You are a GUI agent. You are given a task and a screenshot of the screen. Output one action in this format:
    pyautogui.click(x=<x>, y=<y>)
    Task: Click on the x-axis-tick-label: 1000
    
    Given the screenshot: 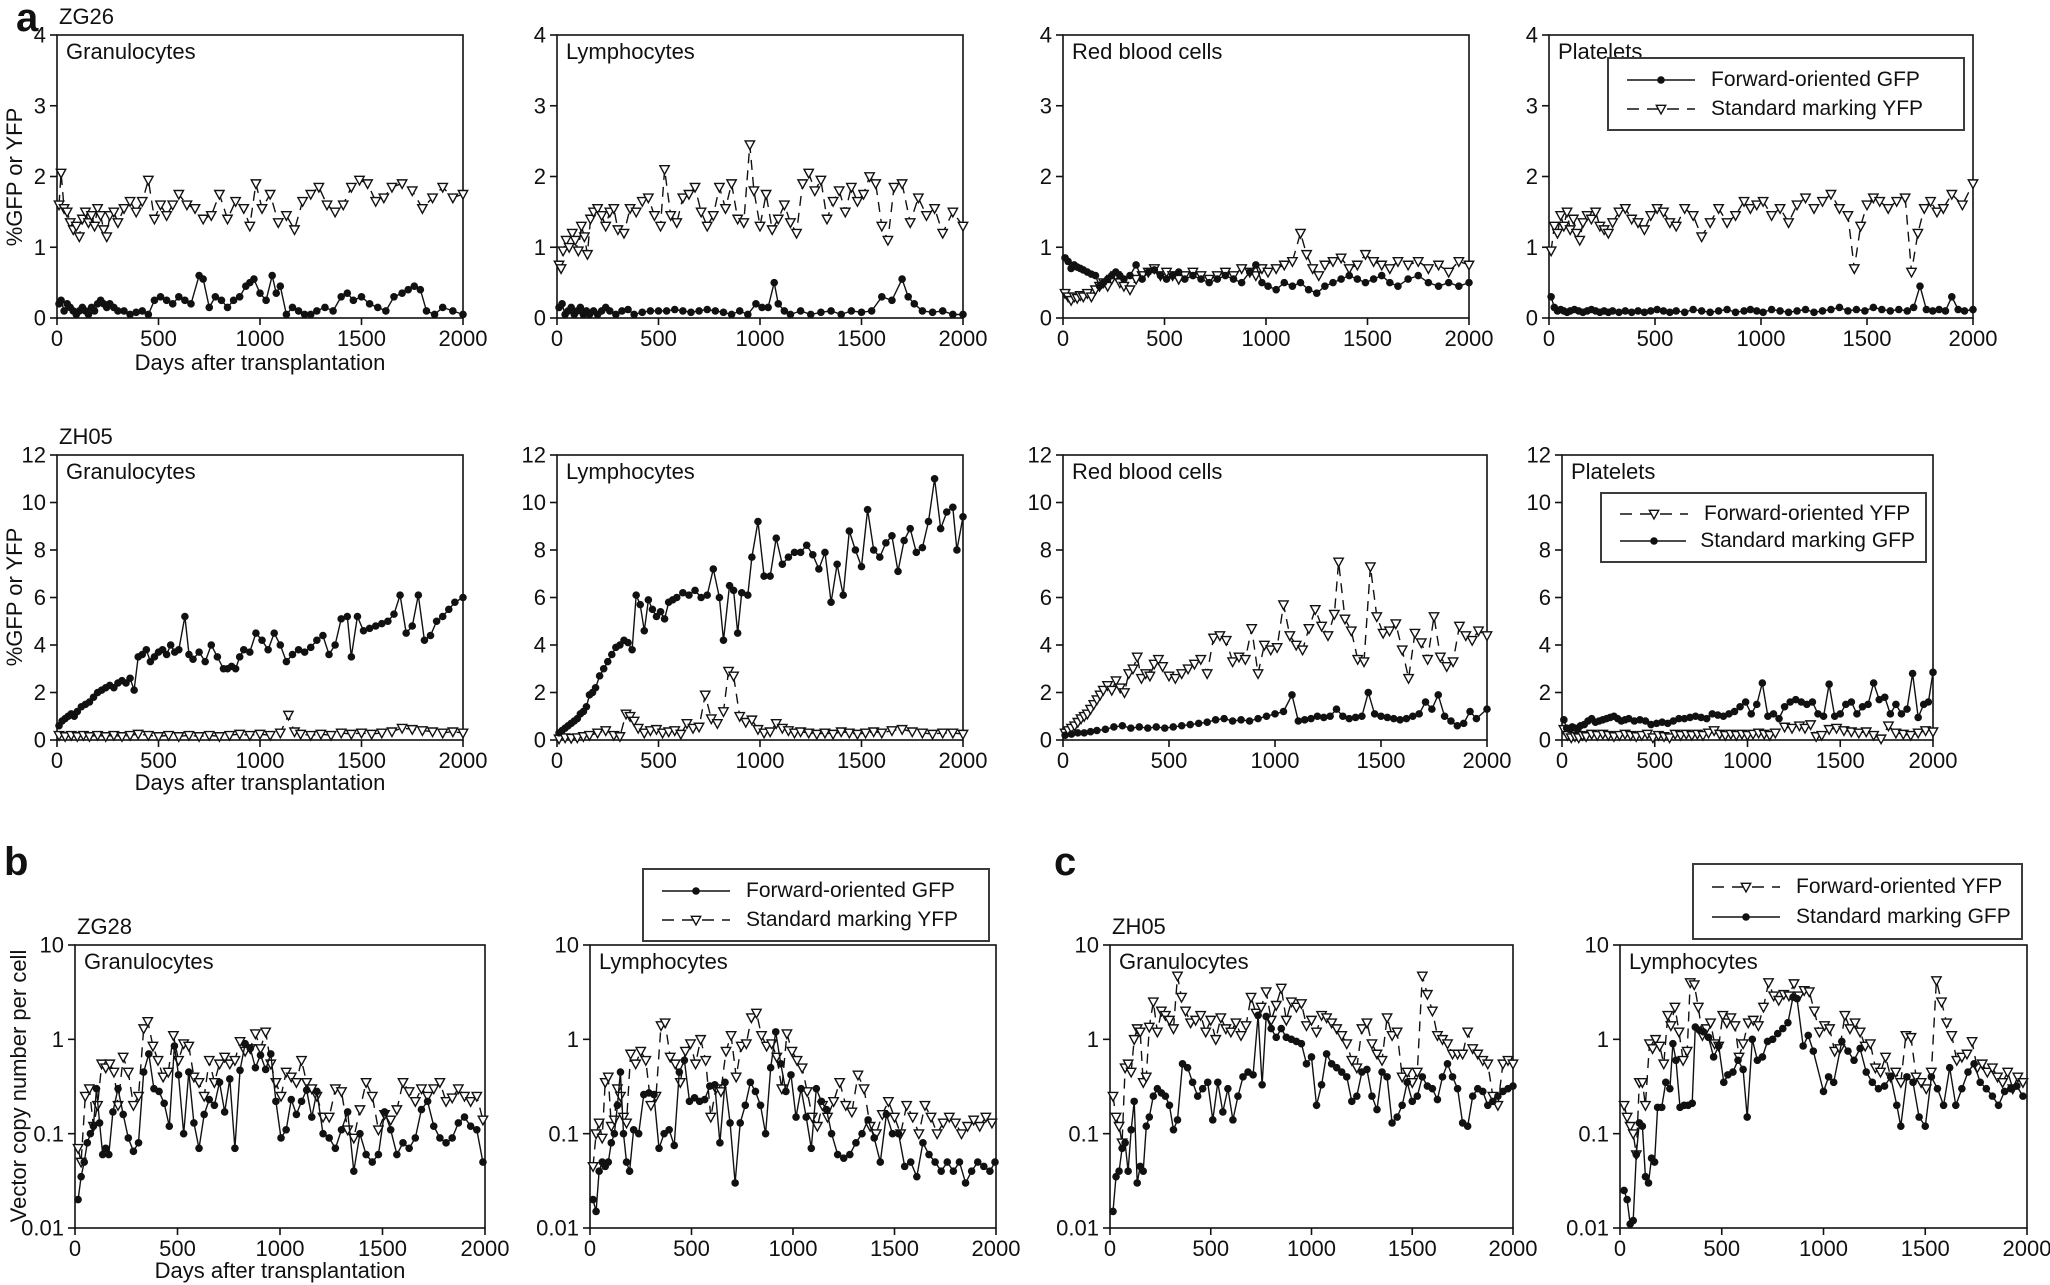 What is the action you would take?
    pyautogui.click(x=1761, y=338)
    